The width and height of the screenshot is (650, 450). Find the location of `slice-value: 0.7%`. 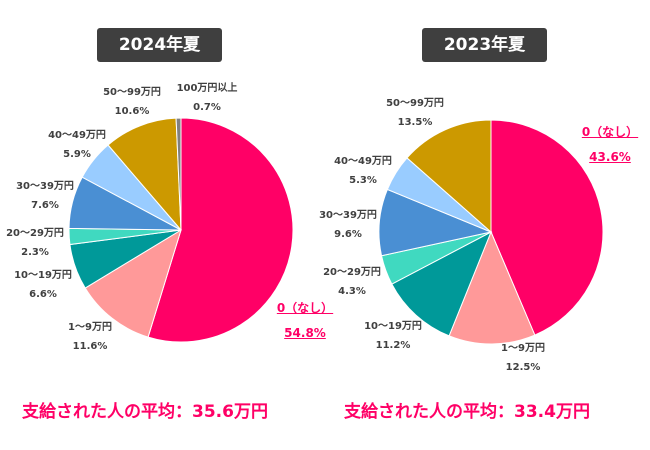

slice-value: 0.7% is located at coordinates (207, 107).